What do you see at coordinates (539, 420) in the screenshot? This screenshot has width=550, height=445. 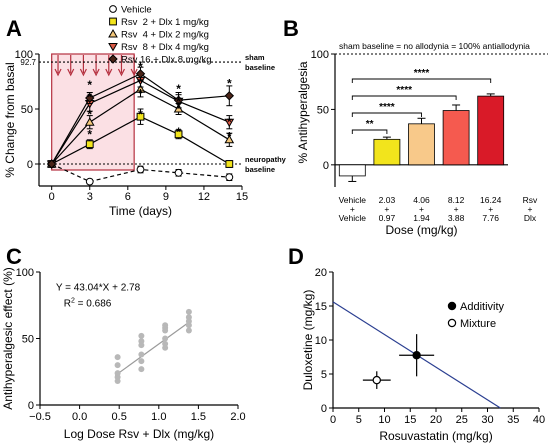 I see `x-tick-label: 40` at bounding box center [539, 420].